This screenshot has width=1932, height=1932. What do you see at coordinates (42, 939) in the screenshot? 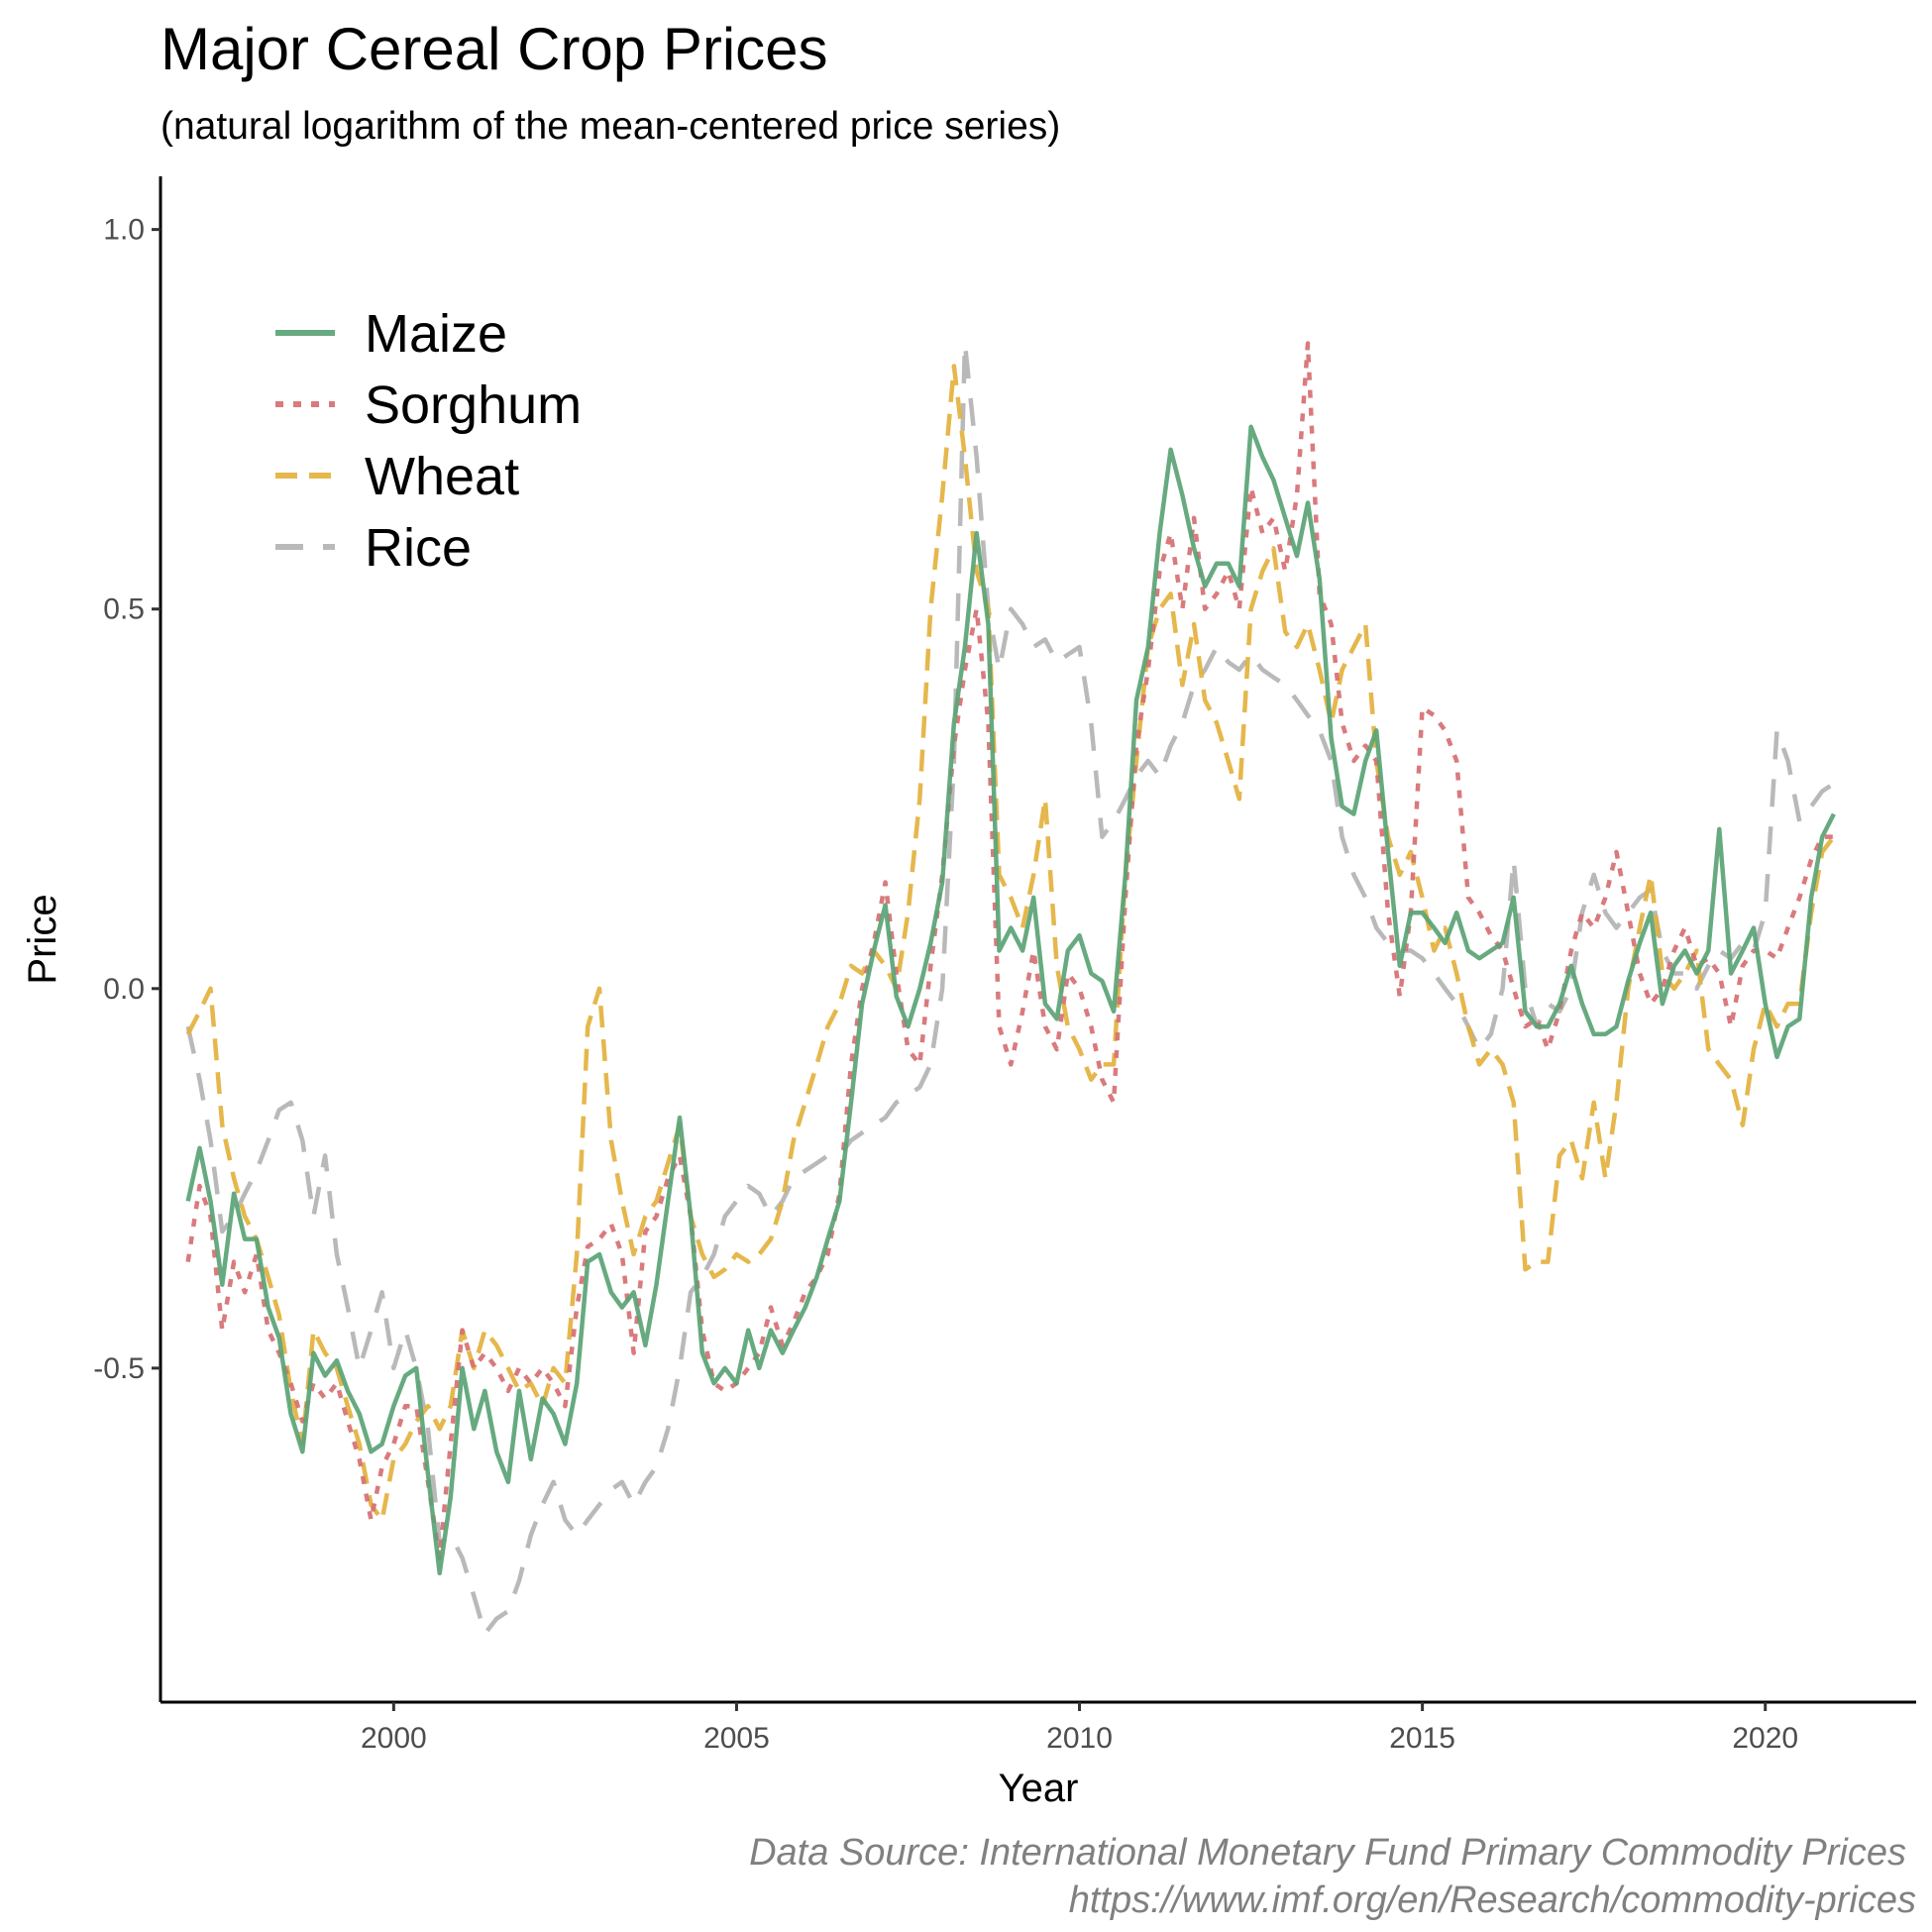
I see `y-axis-title: Price` at bounding box center [42, 939].